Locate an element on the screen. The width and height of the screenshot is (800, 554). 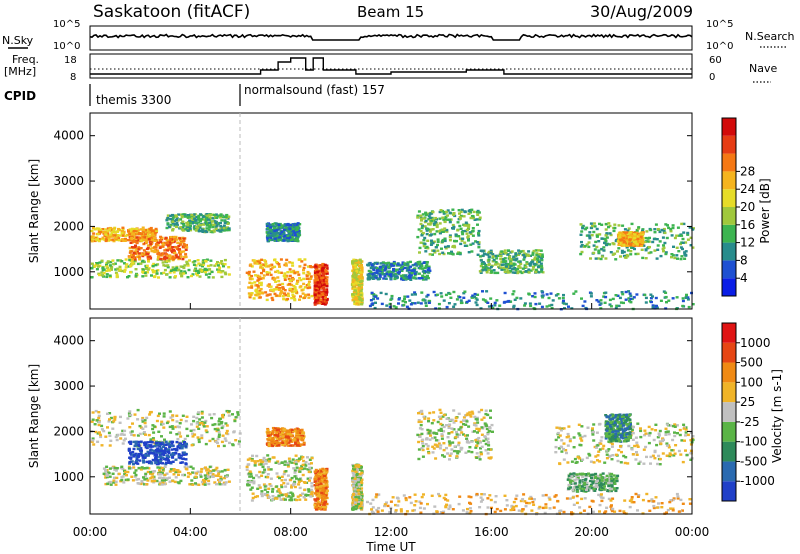
colorbar-segment is located at coordinates (729, 287).